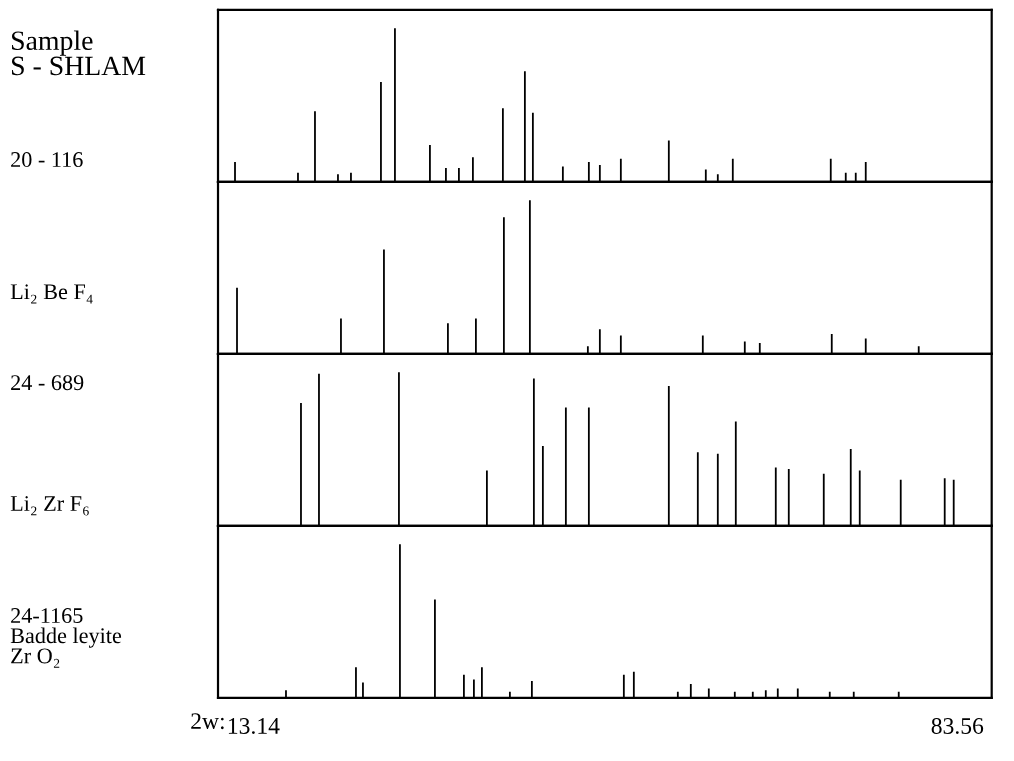 The width and height of the screenshot is (1014, 761). Describe the element at coordinates (79, 53) in the screenshot. I see `text: Sample S - SHLAM` at that location.